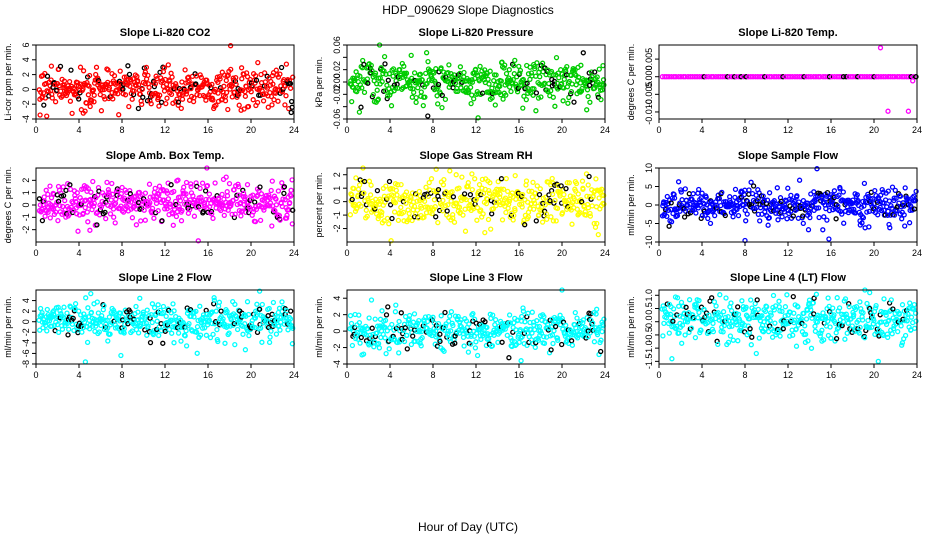 The image size is (936, 540). Describe the element at coordinates (389, 253) in the screenshot. I see `x-tick-label: 4` at that location.